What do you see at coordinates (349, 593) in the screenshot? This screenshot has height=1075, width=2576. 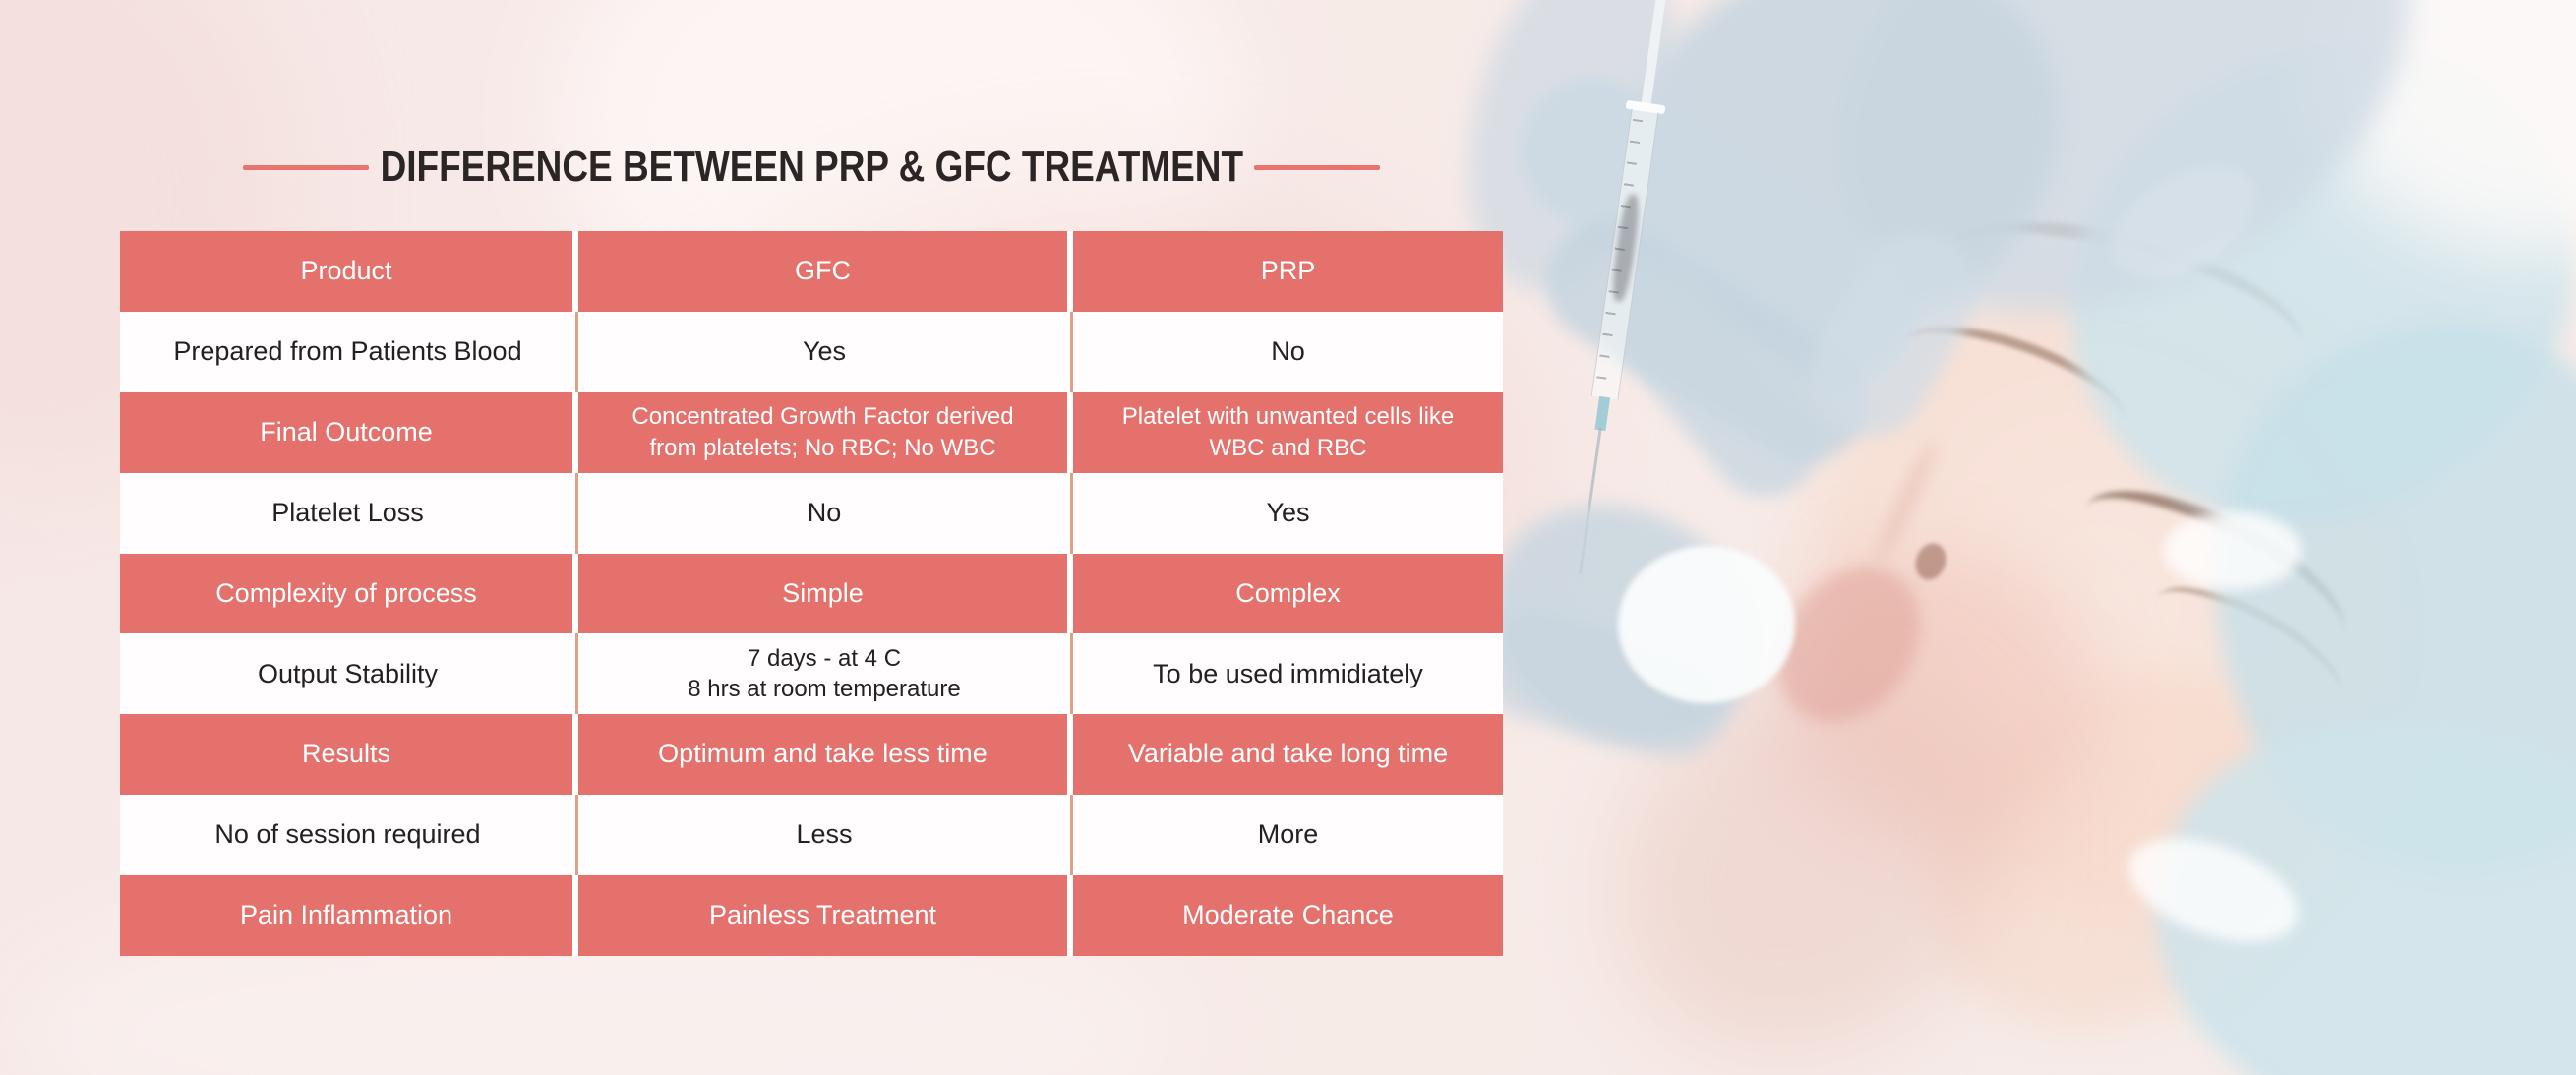 I see `cell-r4-label: Complexity of process` at bounding box center [349, 593].